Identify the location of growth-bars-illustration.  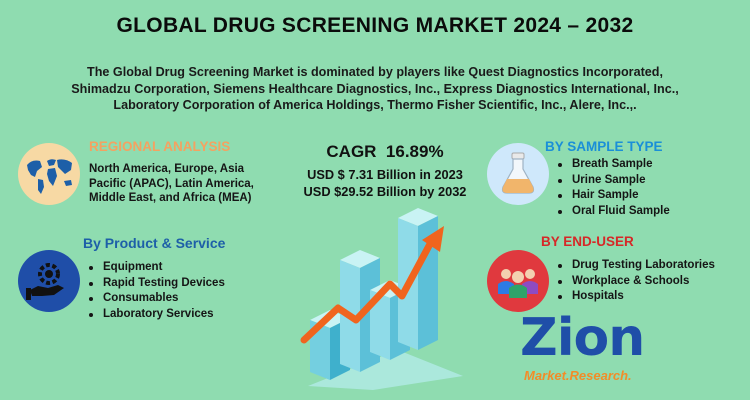
(381, 299).